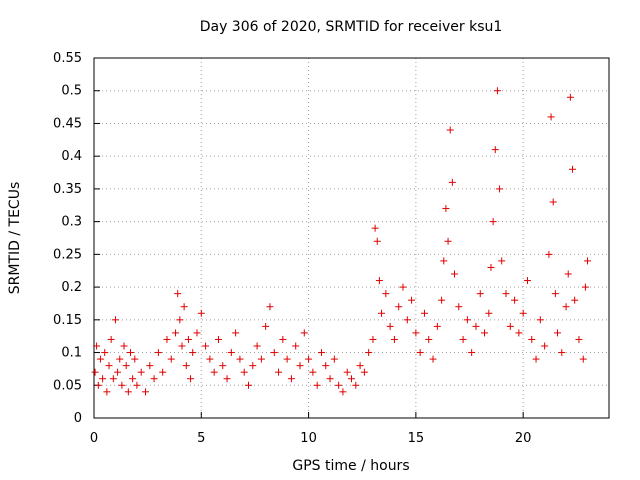 Image resolution: width=640 pixels, height=480 pixels. What do you see at coordinates (67, 254) in the screenshot?
I see `y-tick-label: 0.25` at bounding box center [67, 254].